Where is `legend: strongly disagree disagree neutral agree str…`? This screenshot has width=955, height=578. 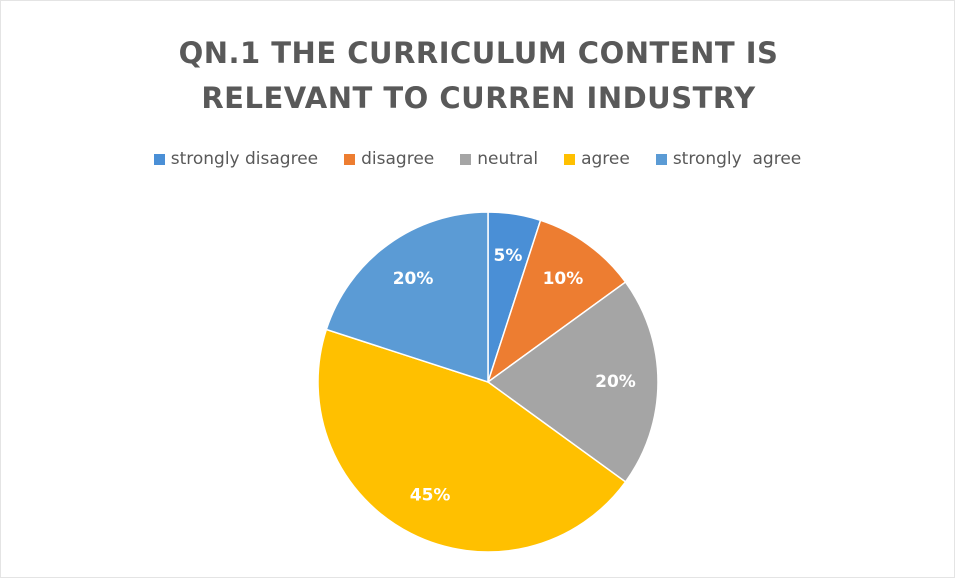 legend: strongly disagree disagree neutral agree str… is located at coordinates (477, 159).